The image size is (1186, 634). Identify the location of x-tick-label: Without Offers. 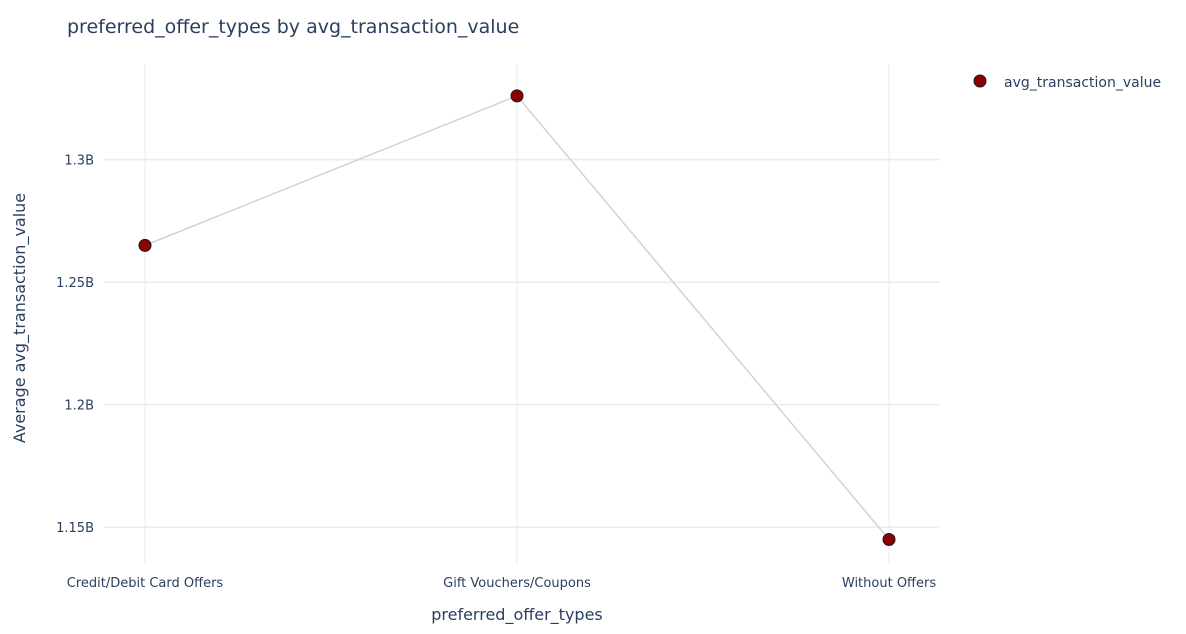
(889, 583).